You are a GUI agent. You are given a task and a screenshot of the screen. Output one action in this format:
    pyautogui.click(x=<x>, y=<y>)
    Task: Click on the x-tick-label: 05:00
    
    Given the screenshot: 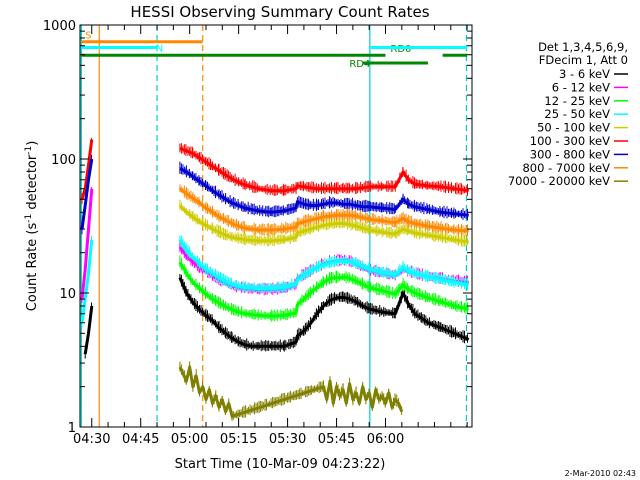 What is the action you would take?
    pyautogui.click(x=189, y=439)
    